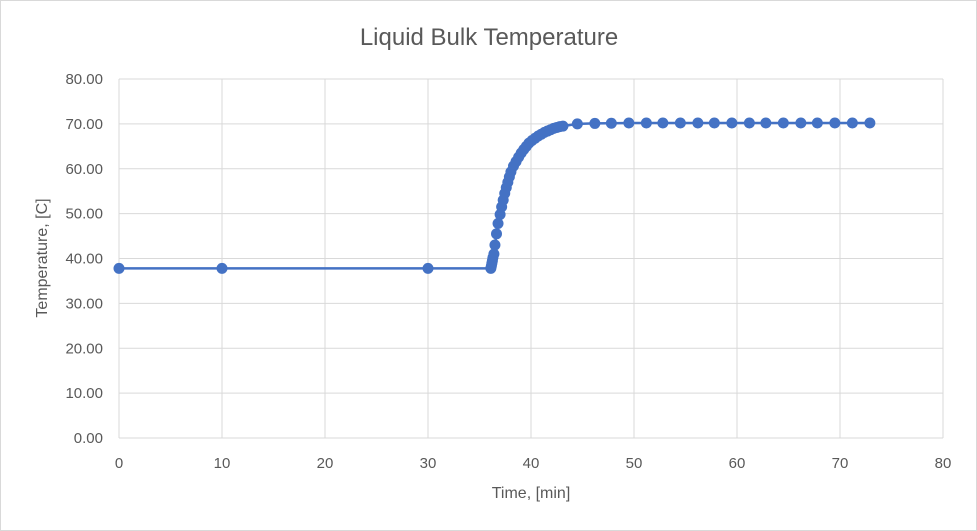  I want to click on x-tick-label: 20, so click(325, 463).